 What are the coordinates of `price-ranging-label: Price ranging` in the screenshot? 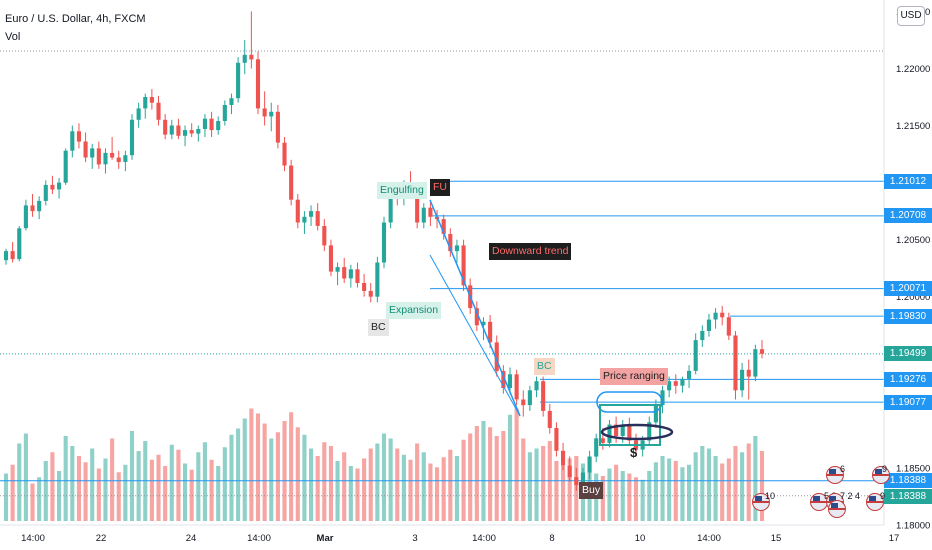 It's located at (634, 376).